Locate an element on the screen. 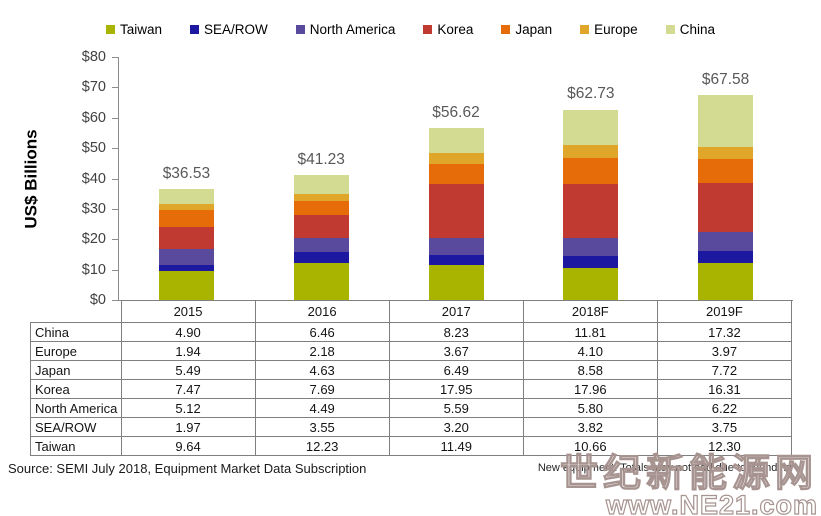  table-cell: 3.82 is located at coordinates (590, 427).